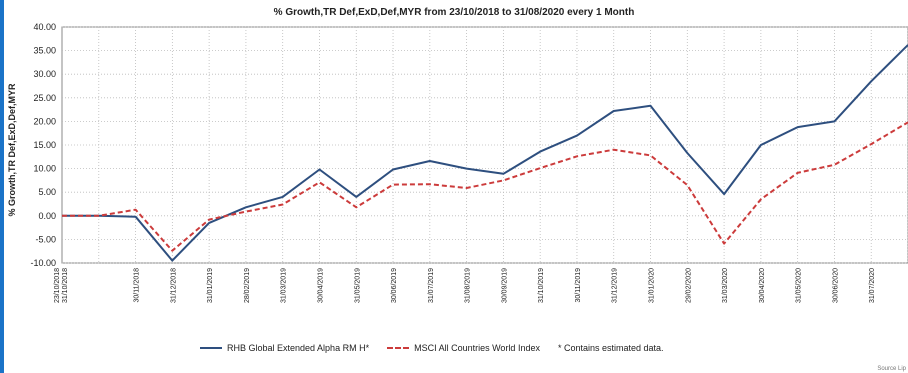 This screenshot has width=908, height=373. What do you see at coordinates (357, 285) in the screenshot?
I see `x-tick-label: 31/05/2019` at bounding box center [357, 285].